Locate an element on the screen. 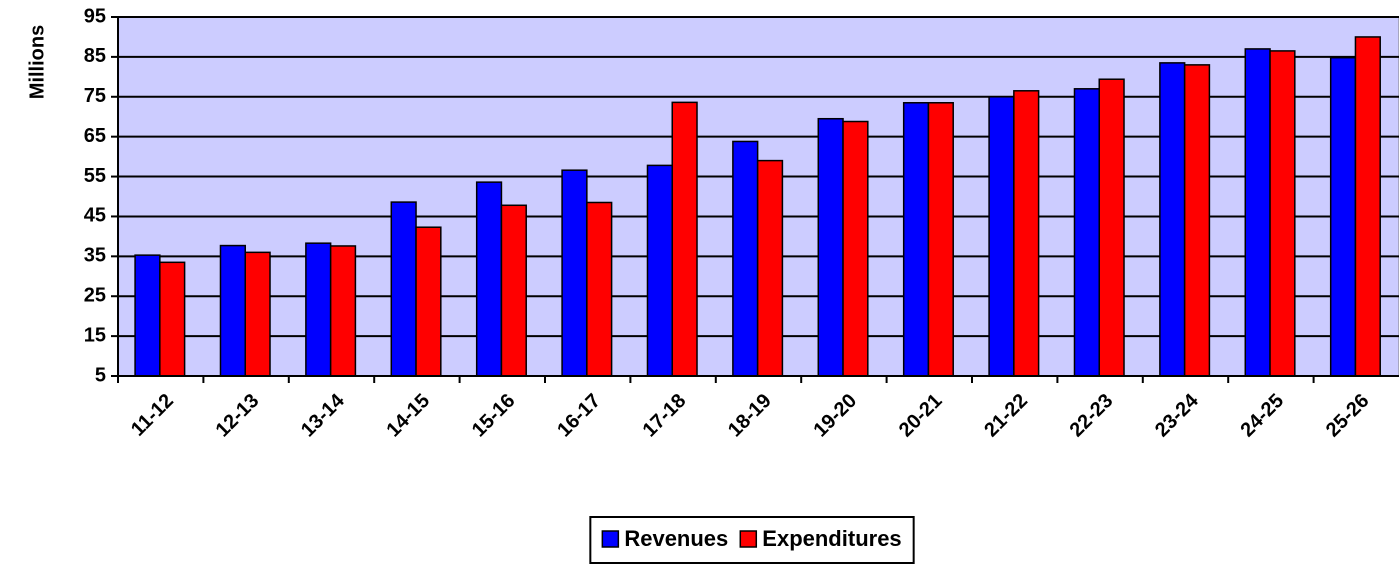 This screenshot has width=1399, height=564. y-tick-label: 95 is located at coordinates (95, 16).